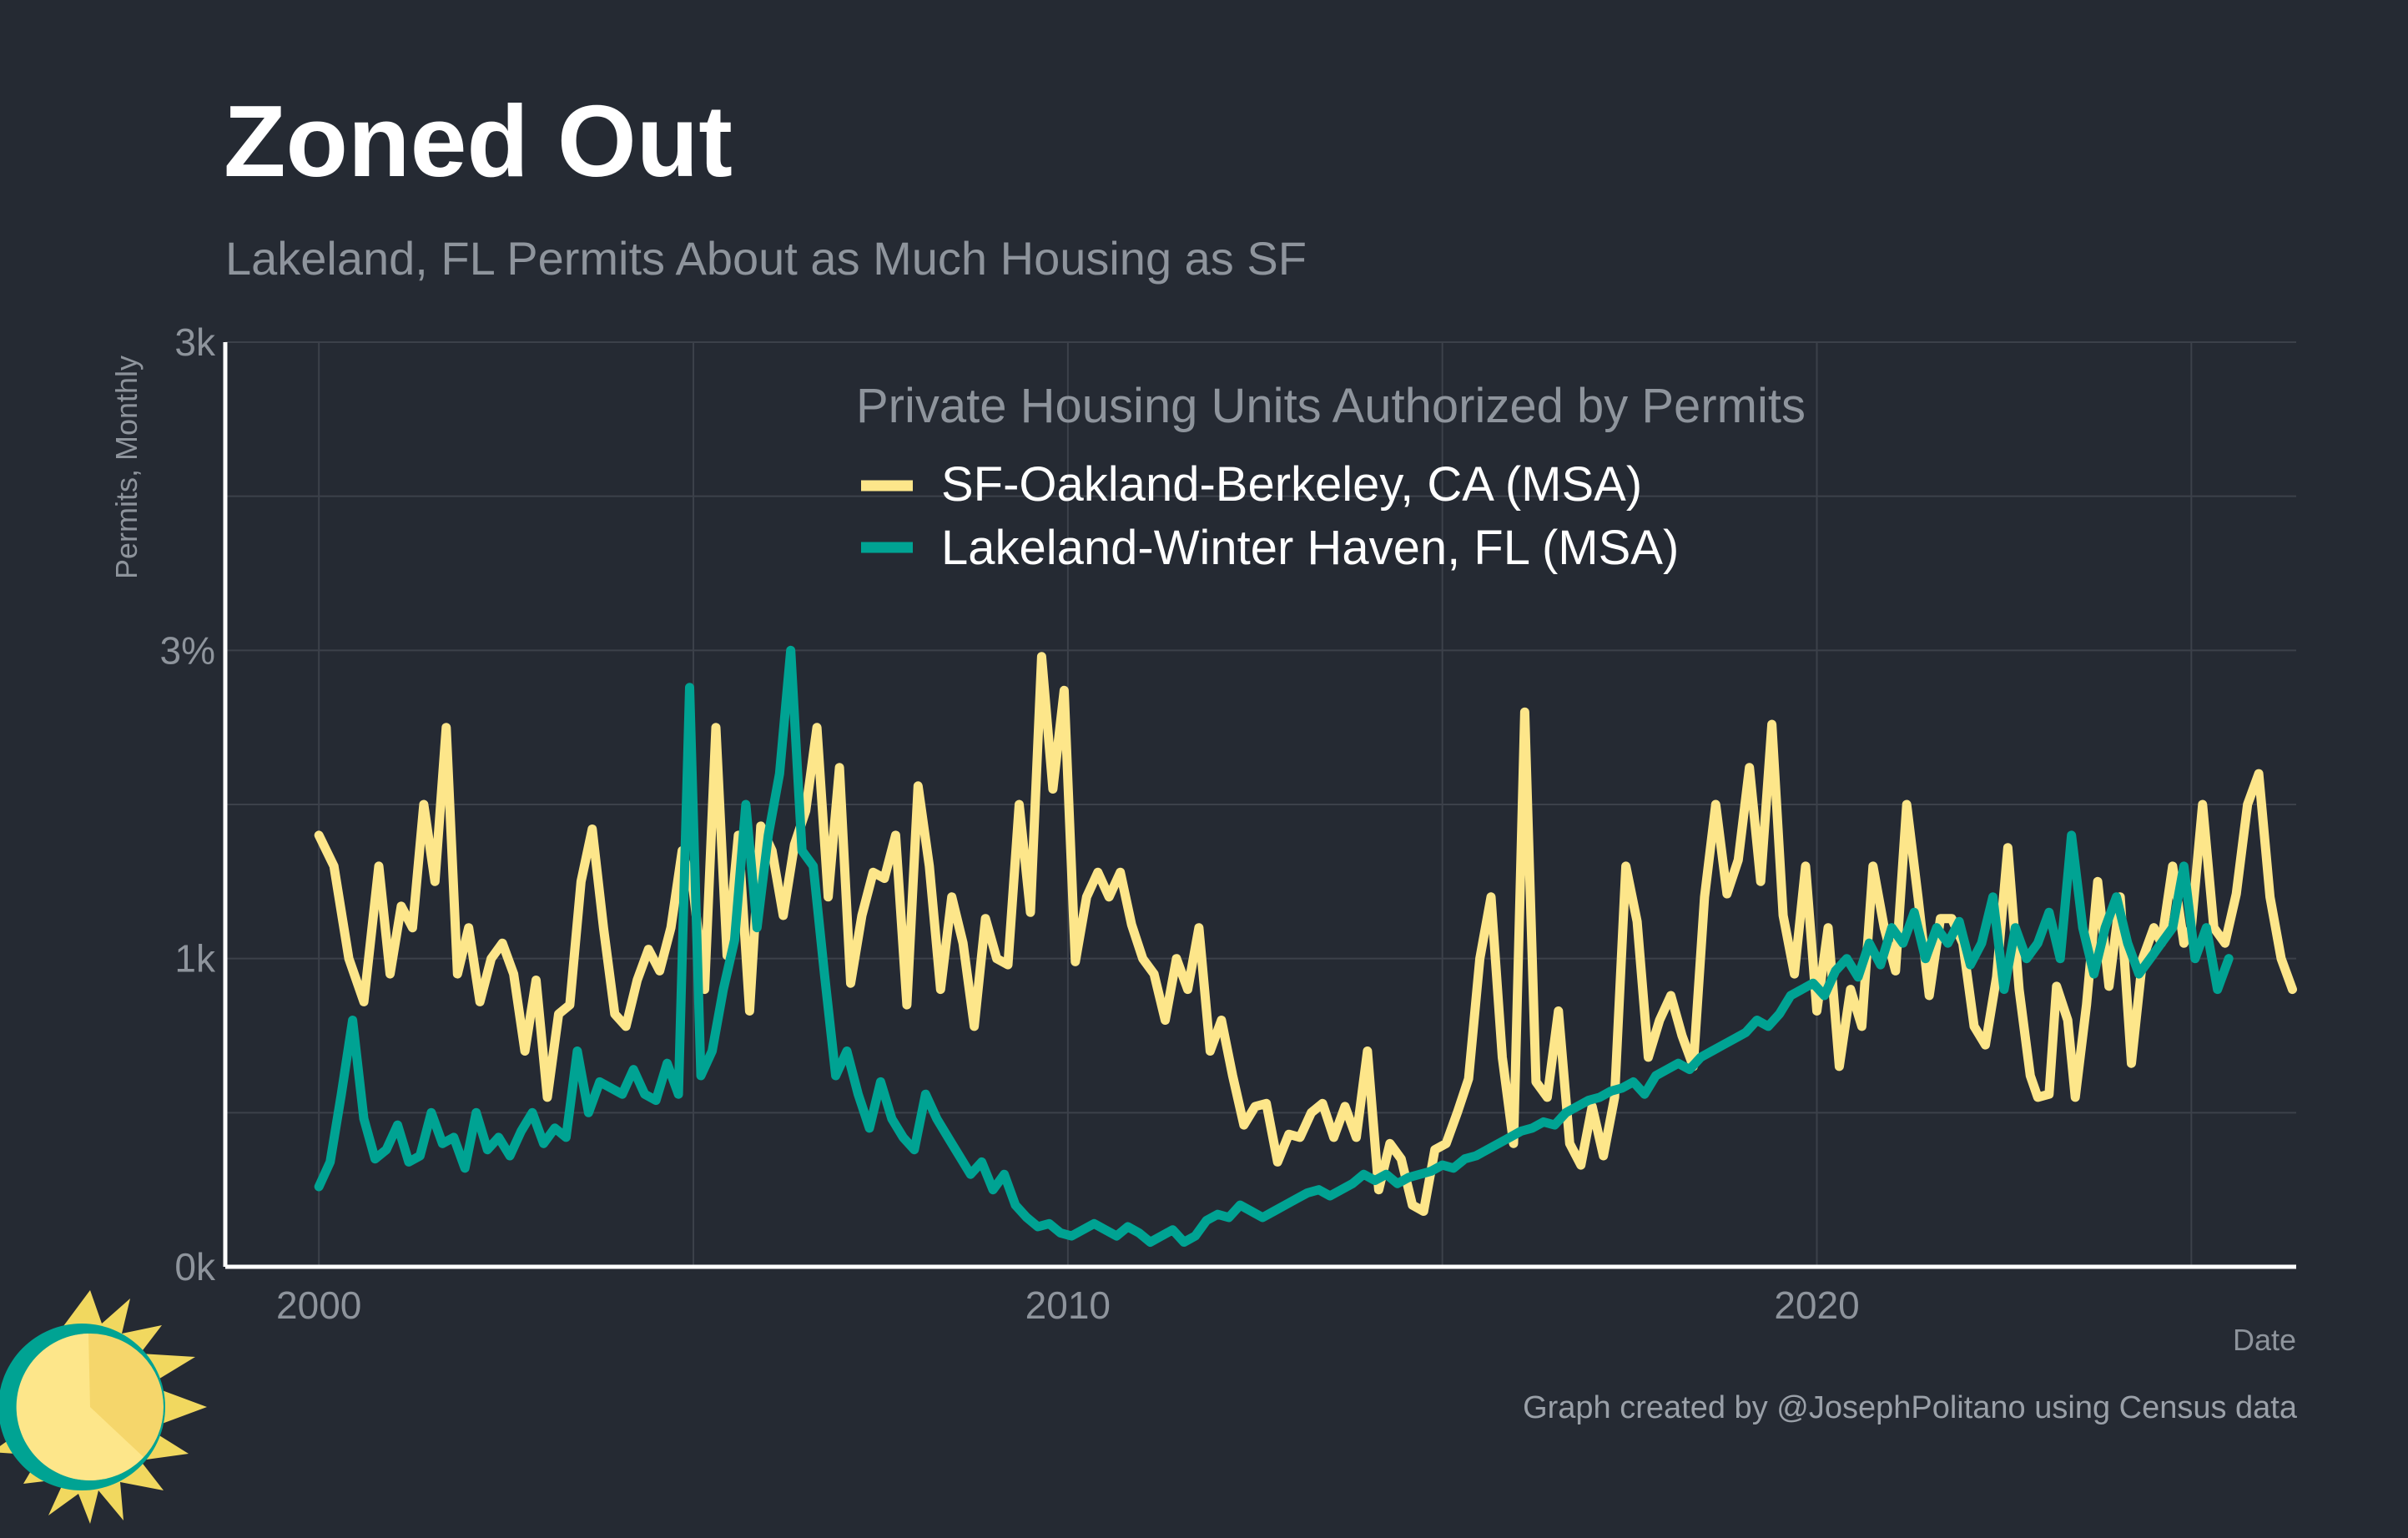  I want to click on sun-logo-icon, so click(103, 1407).